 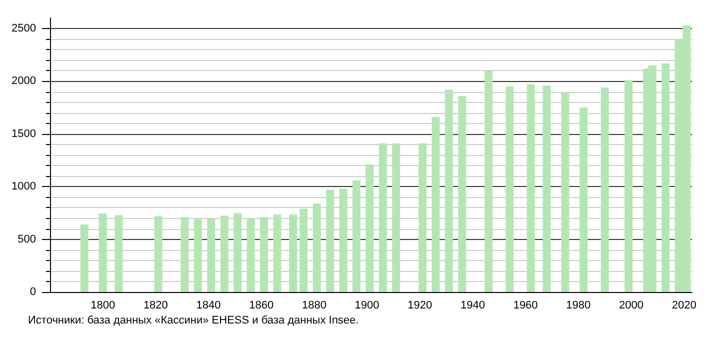 What do you see at coordinates (420, 306) in the screenshot?
I see `x-tick-label: 1920` at bounding box center [420, 306].